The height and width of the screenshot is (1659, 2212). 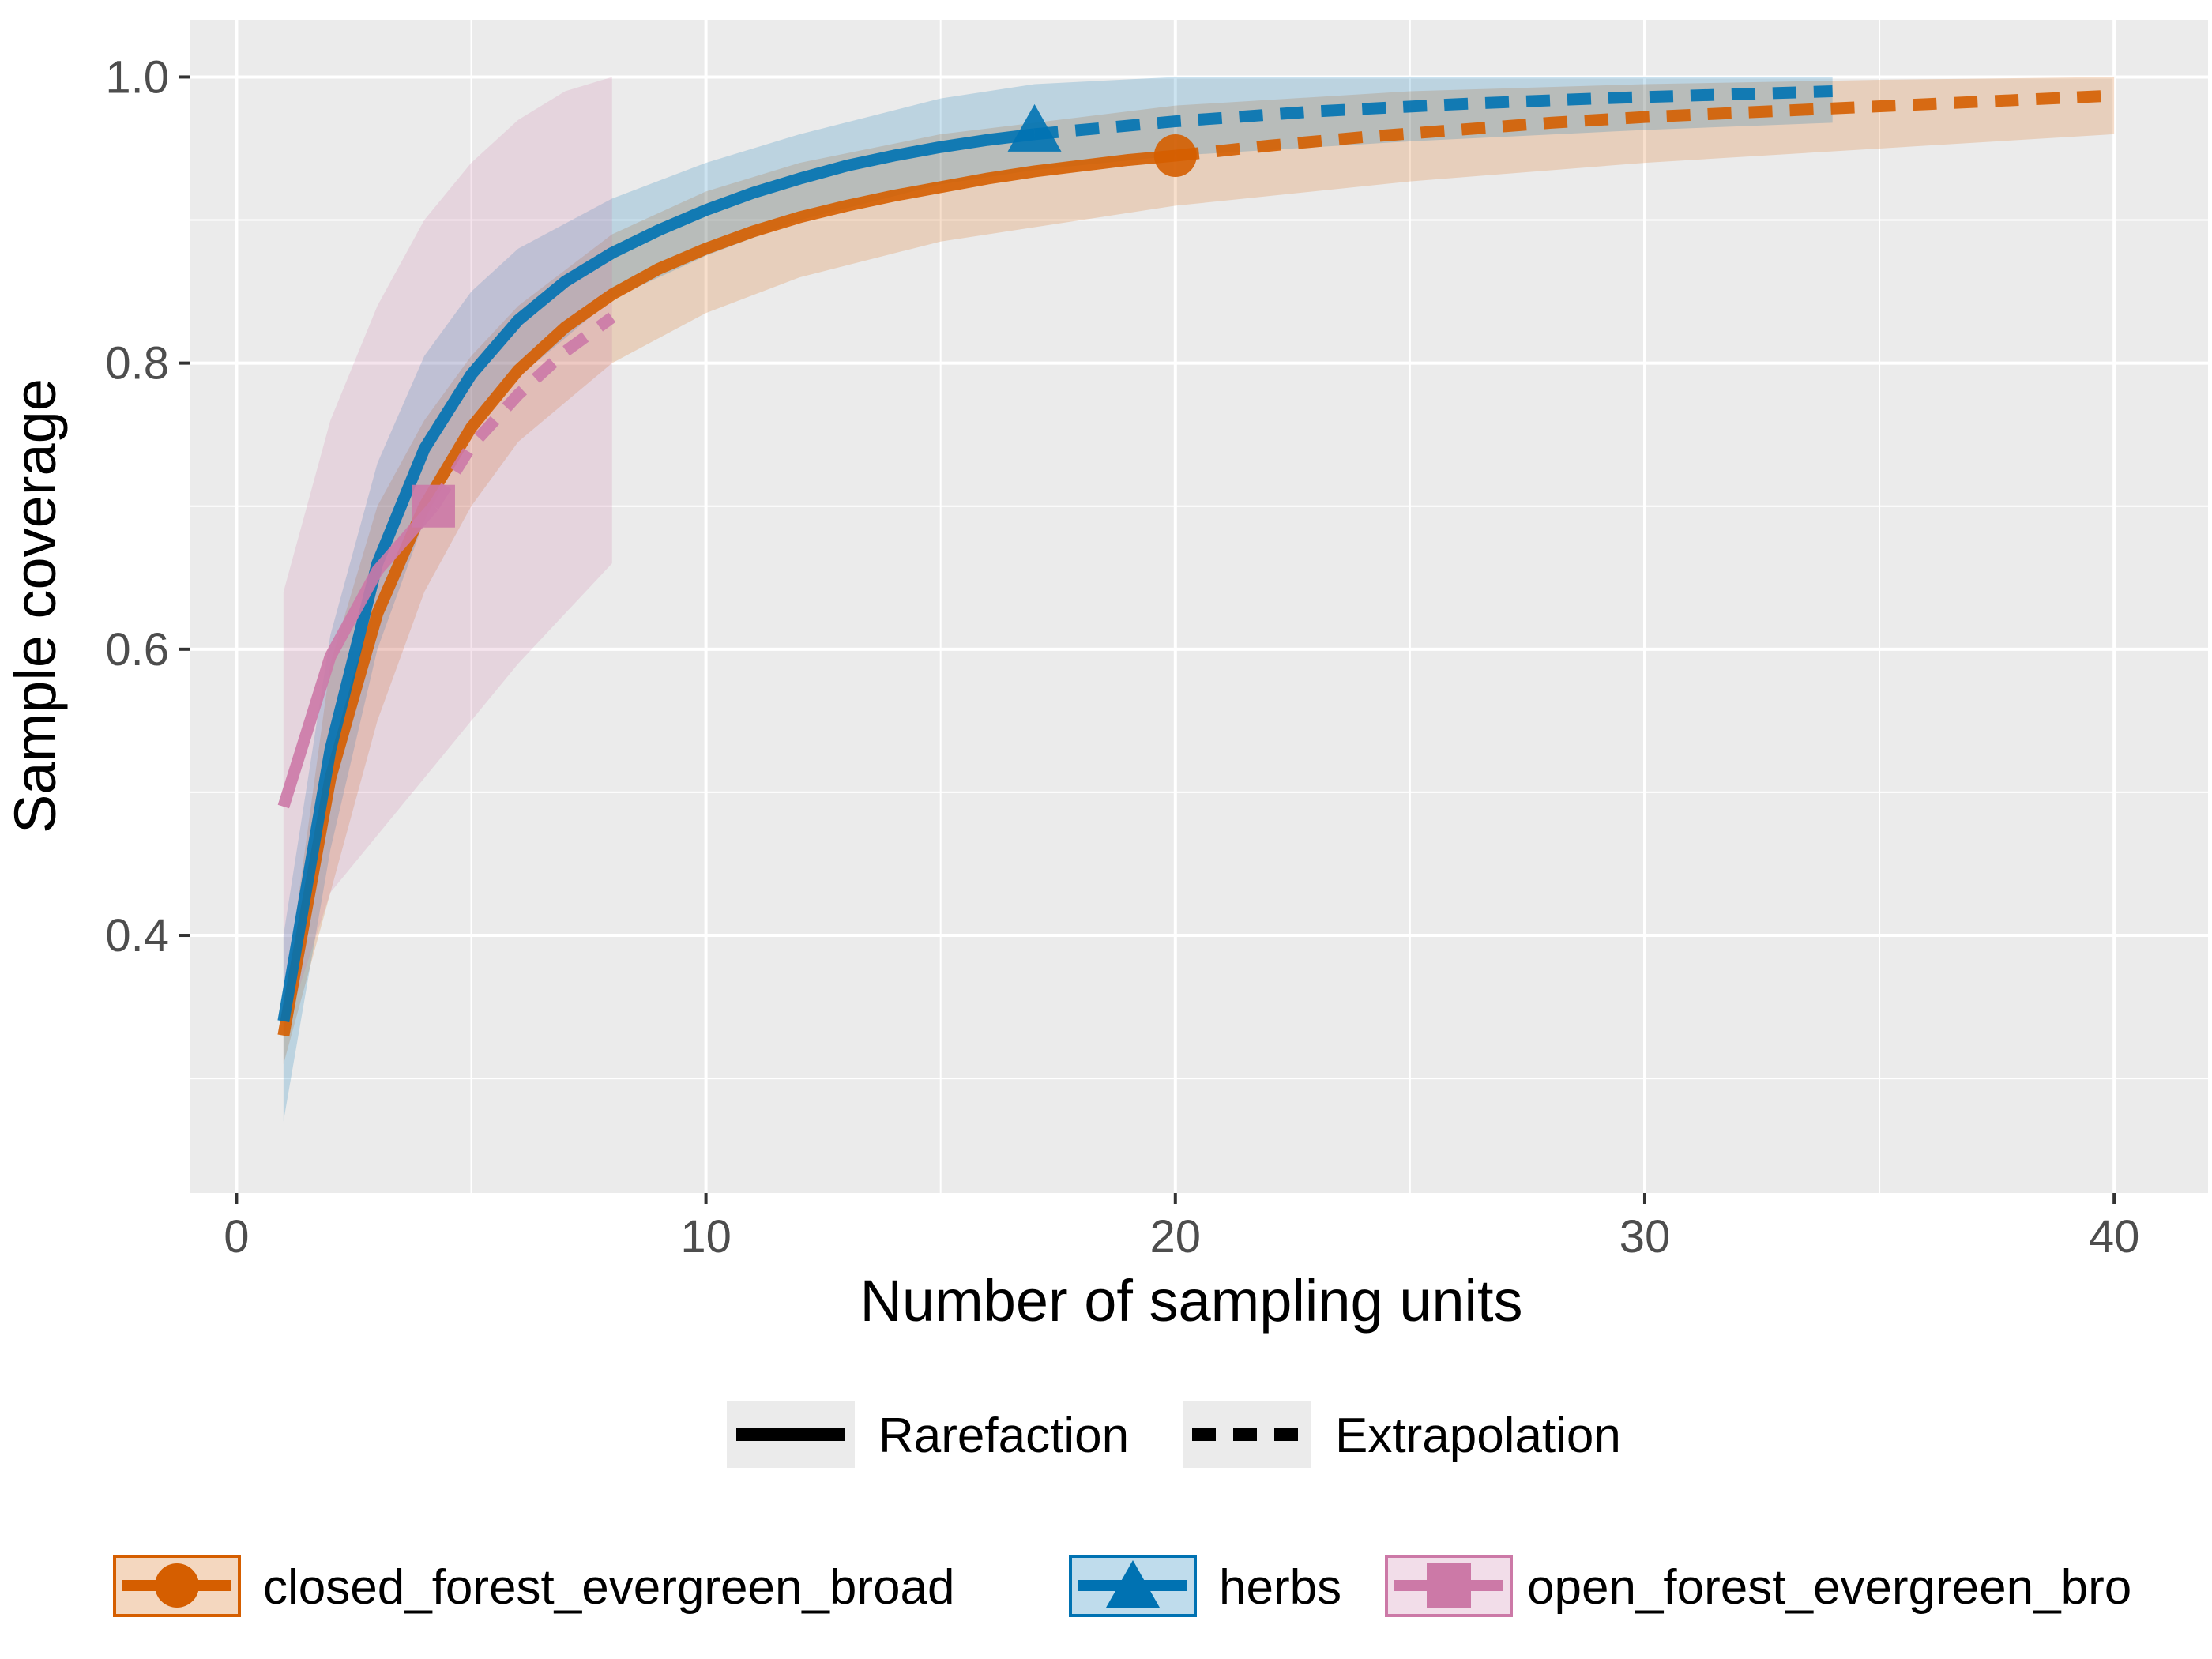 What do you see at coordinates (1176, 1237) in the screenshot?
I see `x-tick-label: 20` at bounding box center [1176, 1237].